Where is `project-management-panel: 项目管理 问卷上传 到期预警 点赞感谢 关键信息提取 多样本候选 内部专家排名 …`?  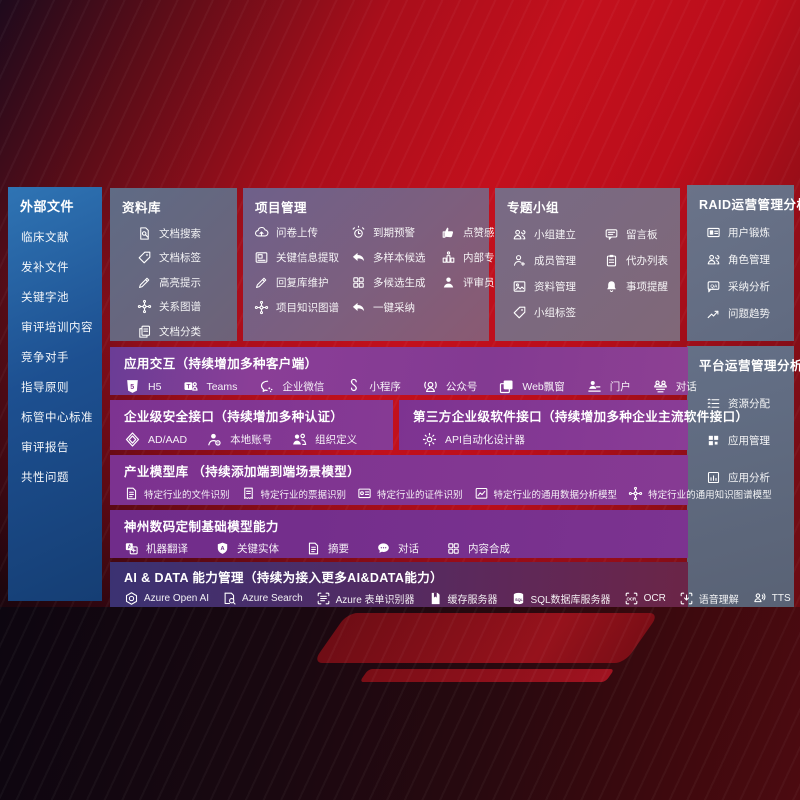 project-management-panel: 项目管理 问卷上传 到期预警 点赞感谢 关键信息提取 多样本候选 内部专家排名 … is located at coordinates (384, 264).